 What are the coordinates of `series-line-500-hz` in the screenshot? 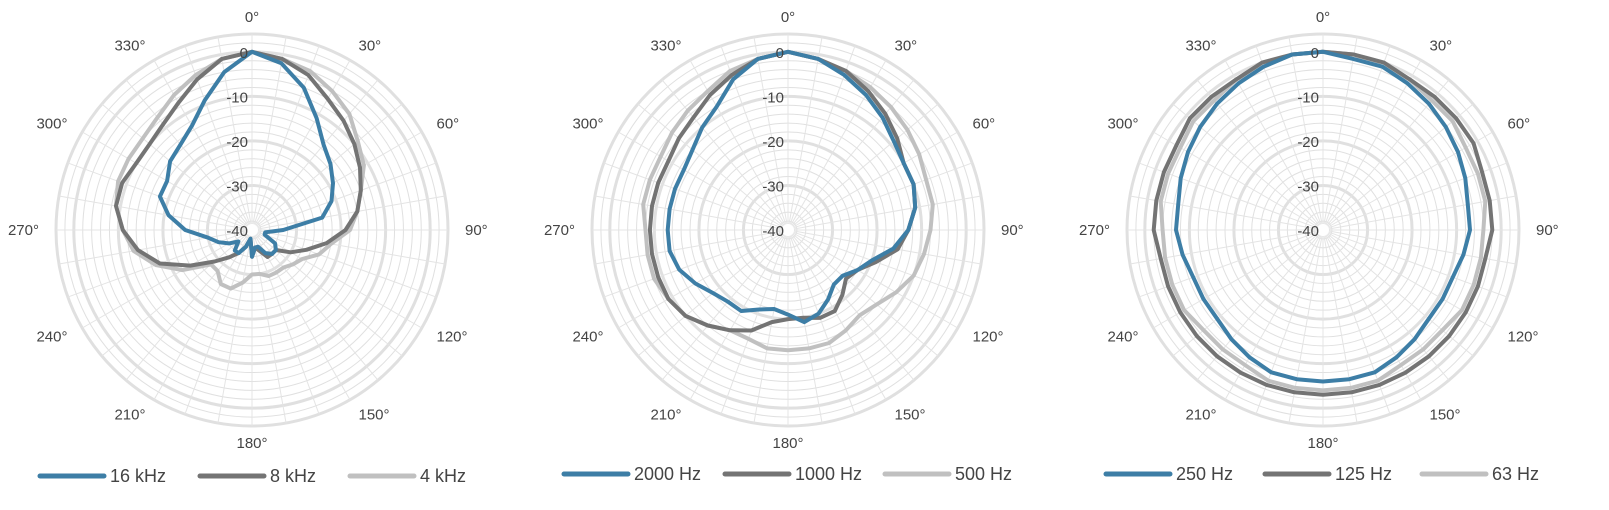 It's located at (788, 201).